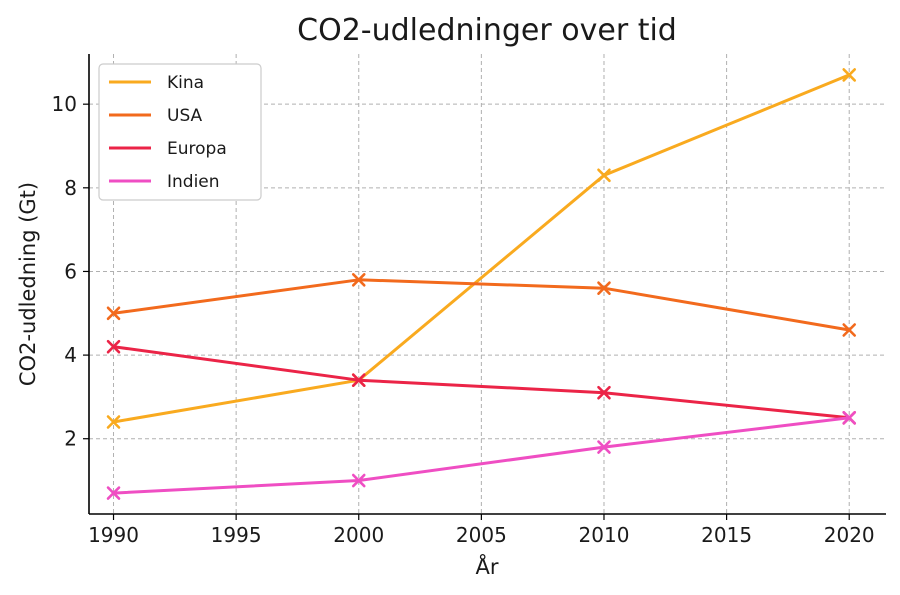  Describe the element at coordinates (849, 535) in the screenshot. I see `x-tick-label: 2020` at that location.